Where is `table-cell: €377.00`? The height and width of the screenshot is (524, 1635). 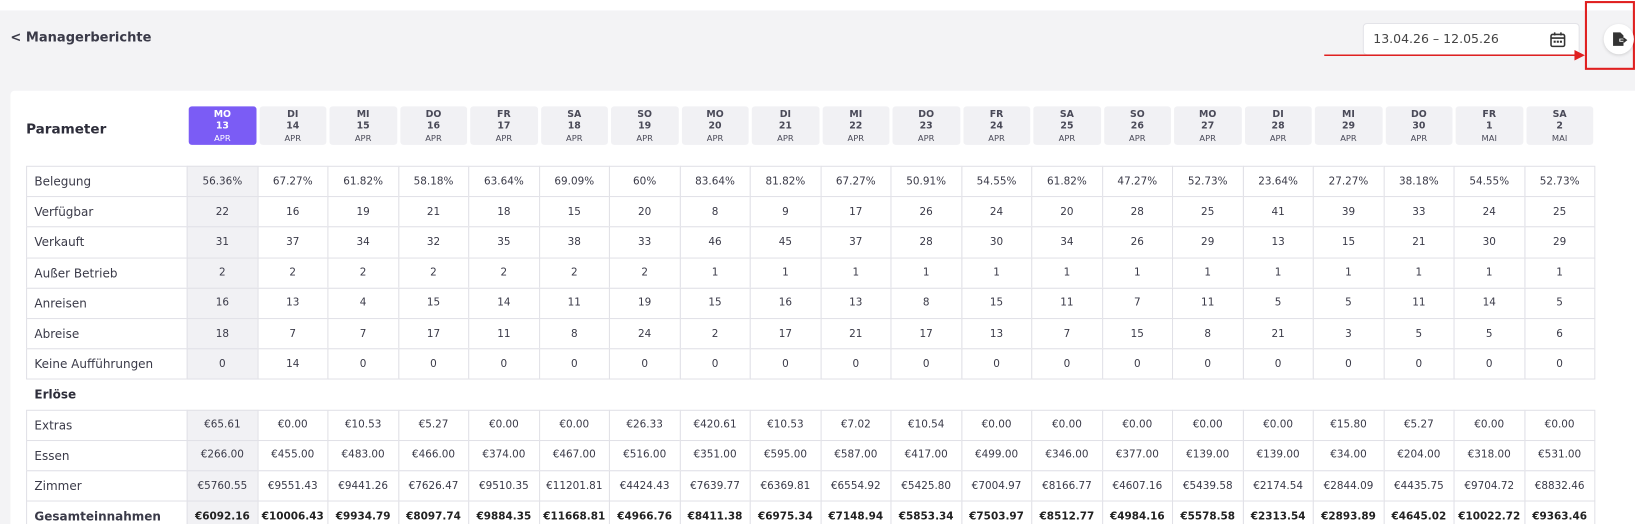 table-cell: €377.00 is located at coordinates (1137, 455).